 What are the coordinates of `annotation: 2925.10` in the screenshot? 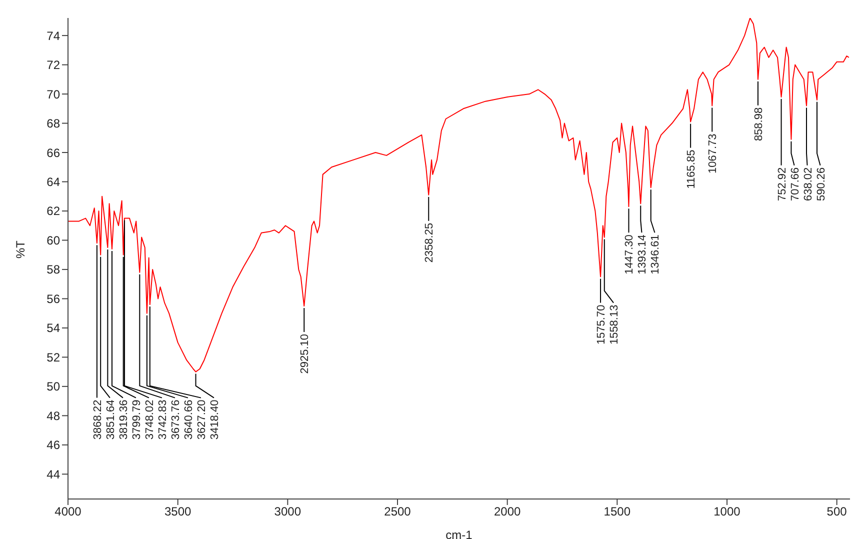 It's located at (305, 354).